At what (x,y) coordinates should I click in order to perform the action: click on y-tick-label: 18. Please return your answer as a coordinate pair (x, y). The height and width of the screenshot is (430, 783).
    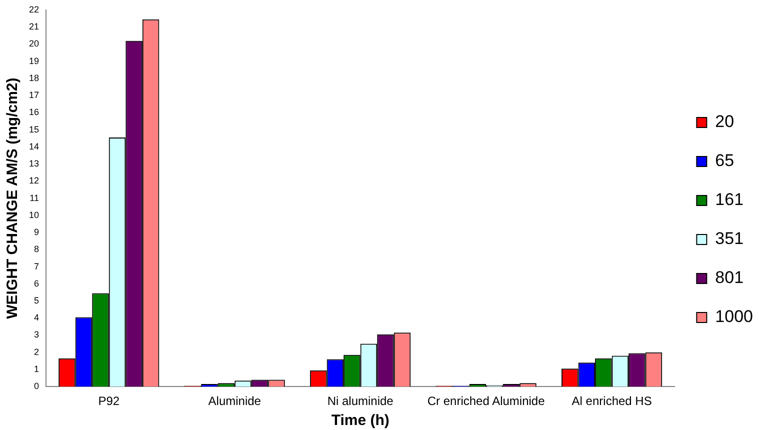
    Looking at the image, I should click on (34, 77).